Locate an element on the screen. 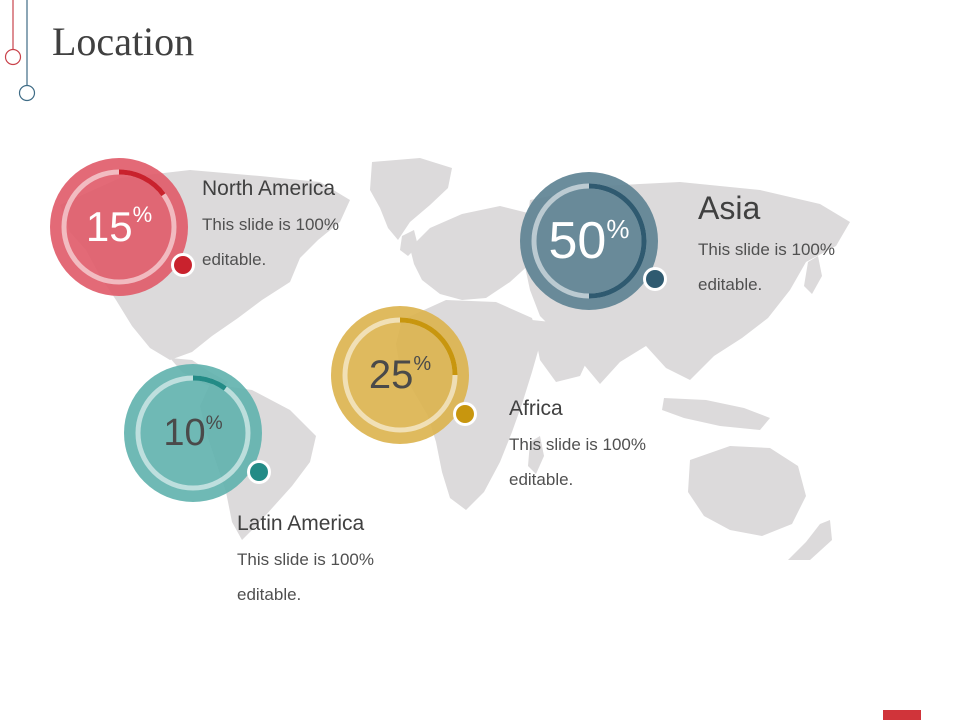 Image resolution: width=960 pixels, height=720 pixels. north-america-description: This slide is 100% editable. is located at coordinates (271, 242).